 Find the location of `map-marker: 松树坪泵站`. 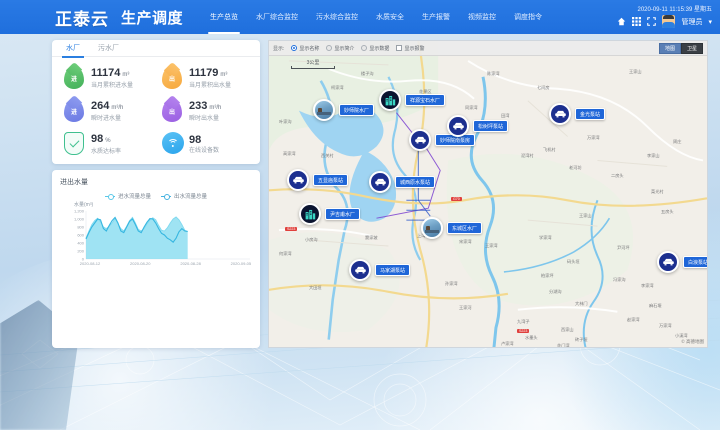

map-marker: 松树坪泵站 is located at coordinates (478, 126).